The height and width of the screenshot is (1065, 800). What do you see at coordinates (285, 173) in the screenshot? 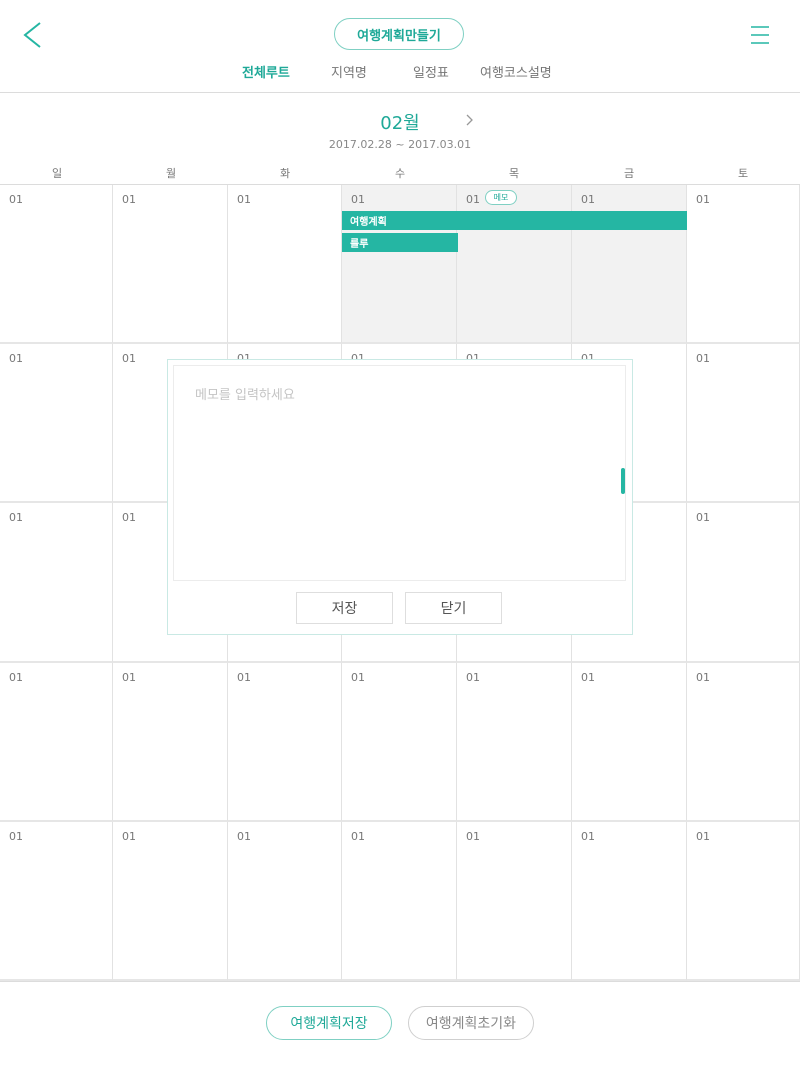
I see `weekday-tue: 화` at bounding box center [285, 173].